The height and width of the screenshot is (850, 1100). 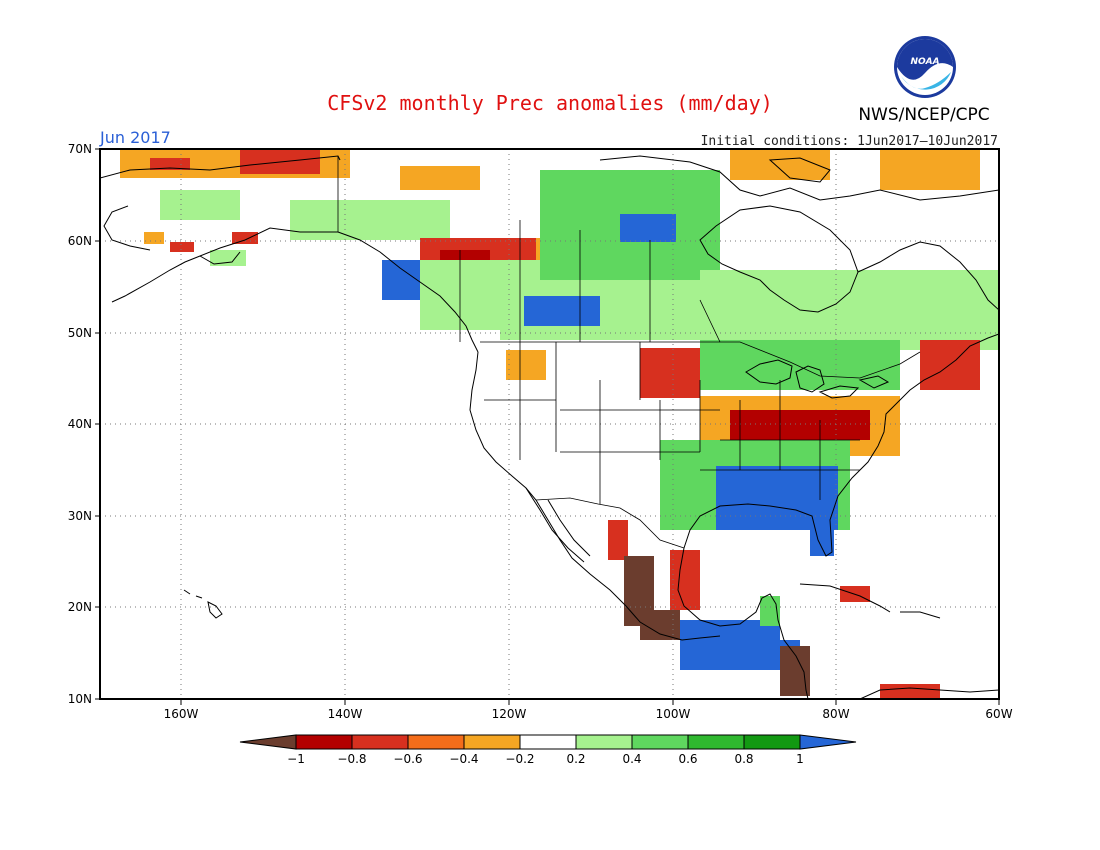 I want to click on color-bar, so click(x=548, y=742).